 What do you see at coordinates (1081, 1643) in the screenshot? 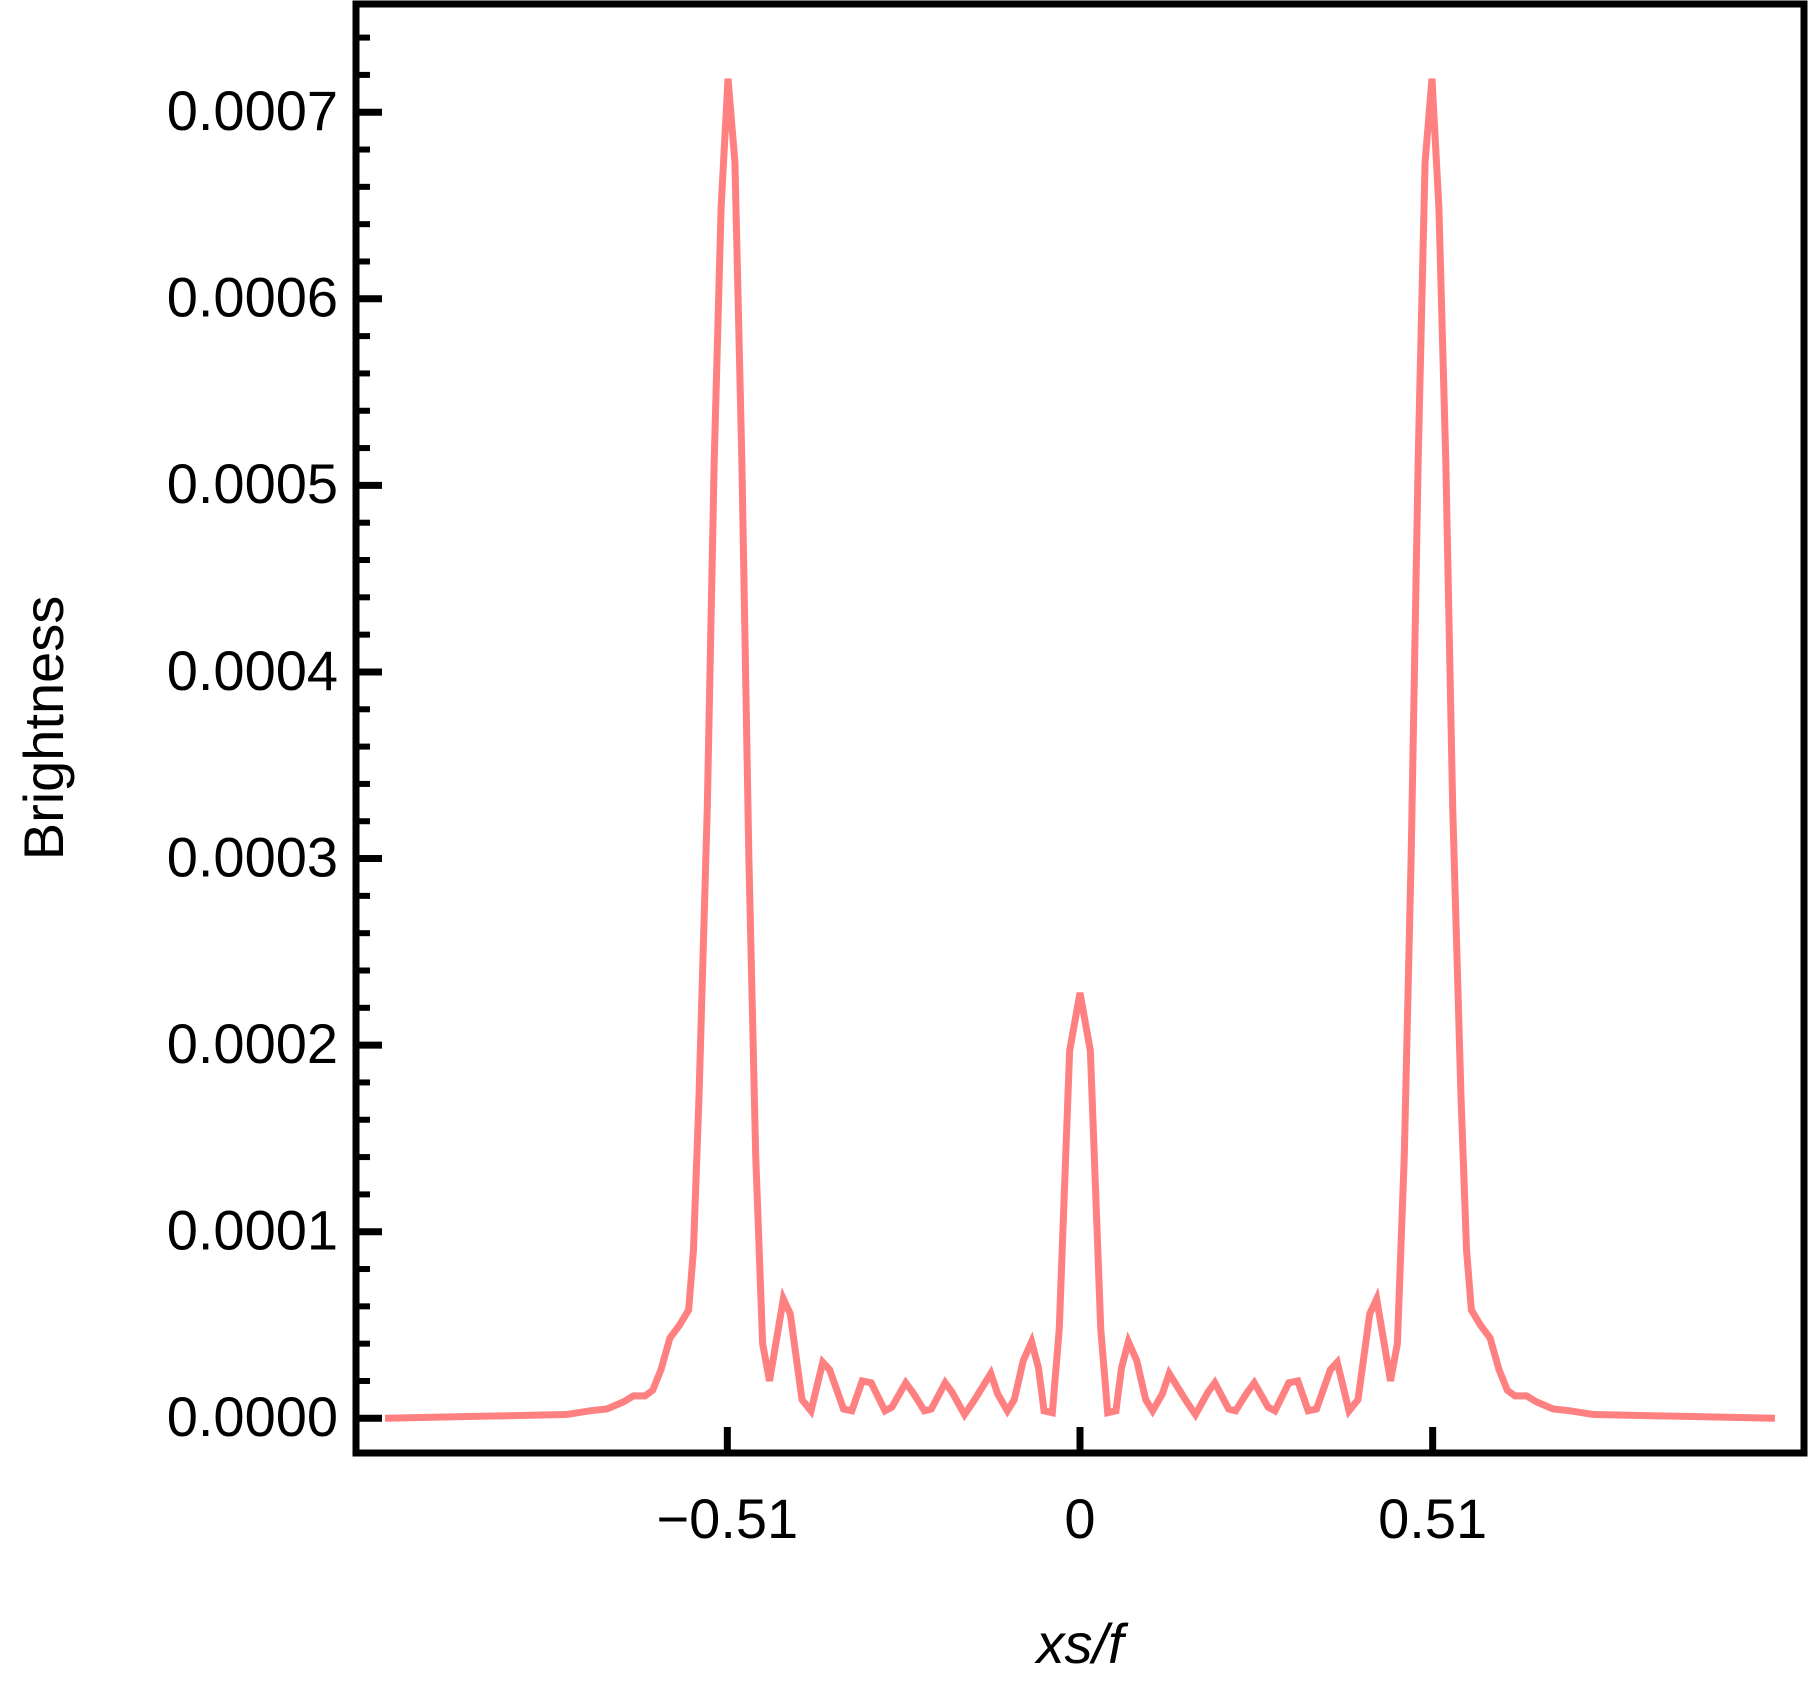
I see `x-axis-label: xs/f` at bounding box center [1081, 1643].